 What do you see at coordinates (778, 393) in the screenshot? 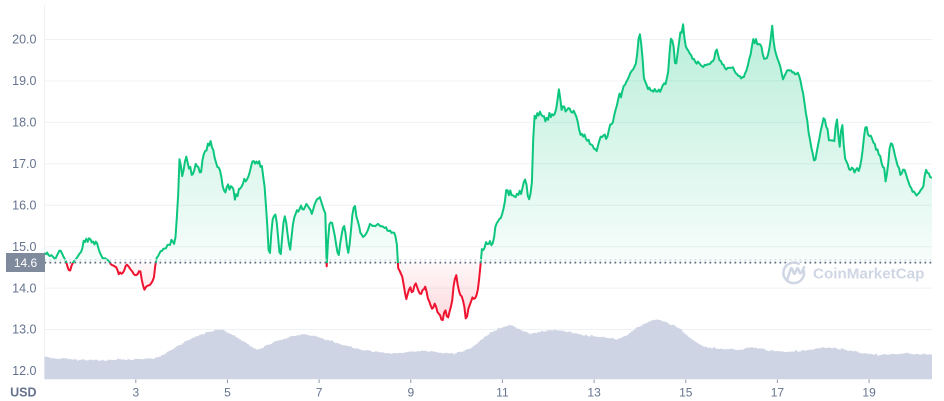
I see `svg-text: 17` at bounding box center [778, 393].